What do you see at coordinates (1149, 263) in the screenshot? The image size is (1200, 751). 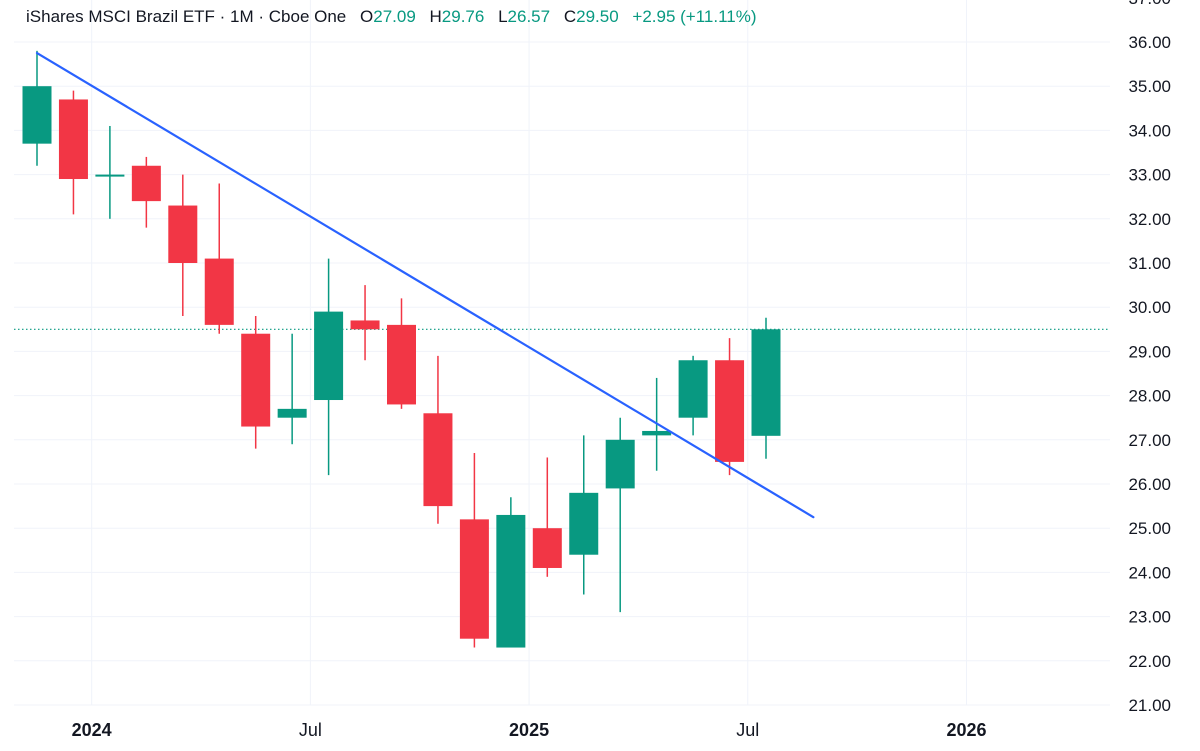 I see `price-tick-label: 31.00` at bounding box center [1149, 263].